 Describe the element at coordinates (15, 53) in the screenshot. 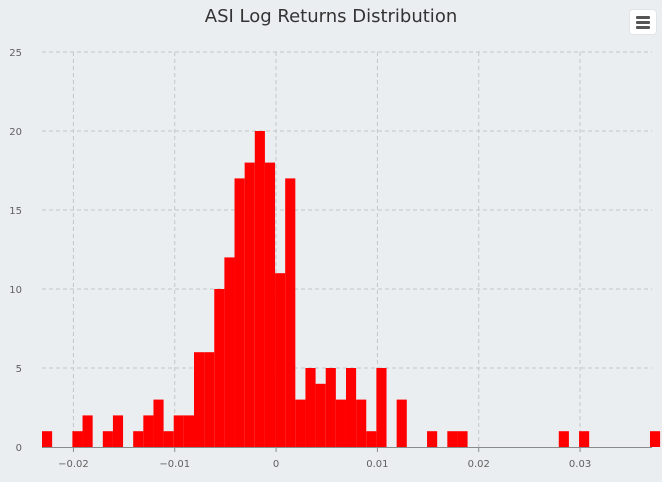

I see `y-tick-label: 25` at that location.